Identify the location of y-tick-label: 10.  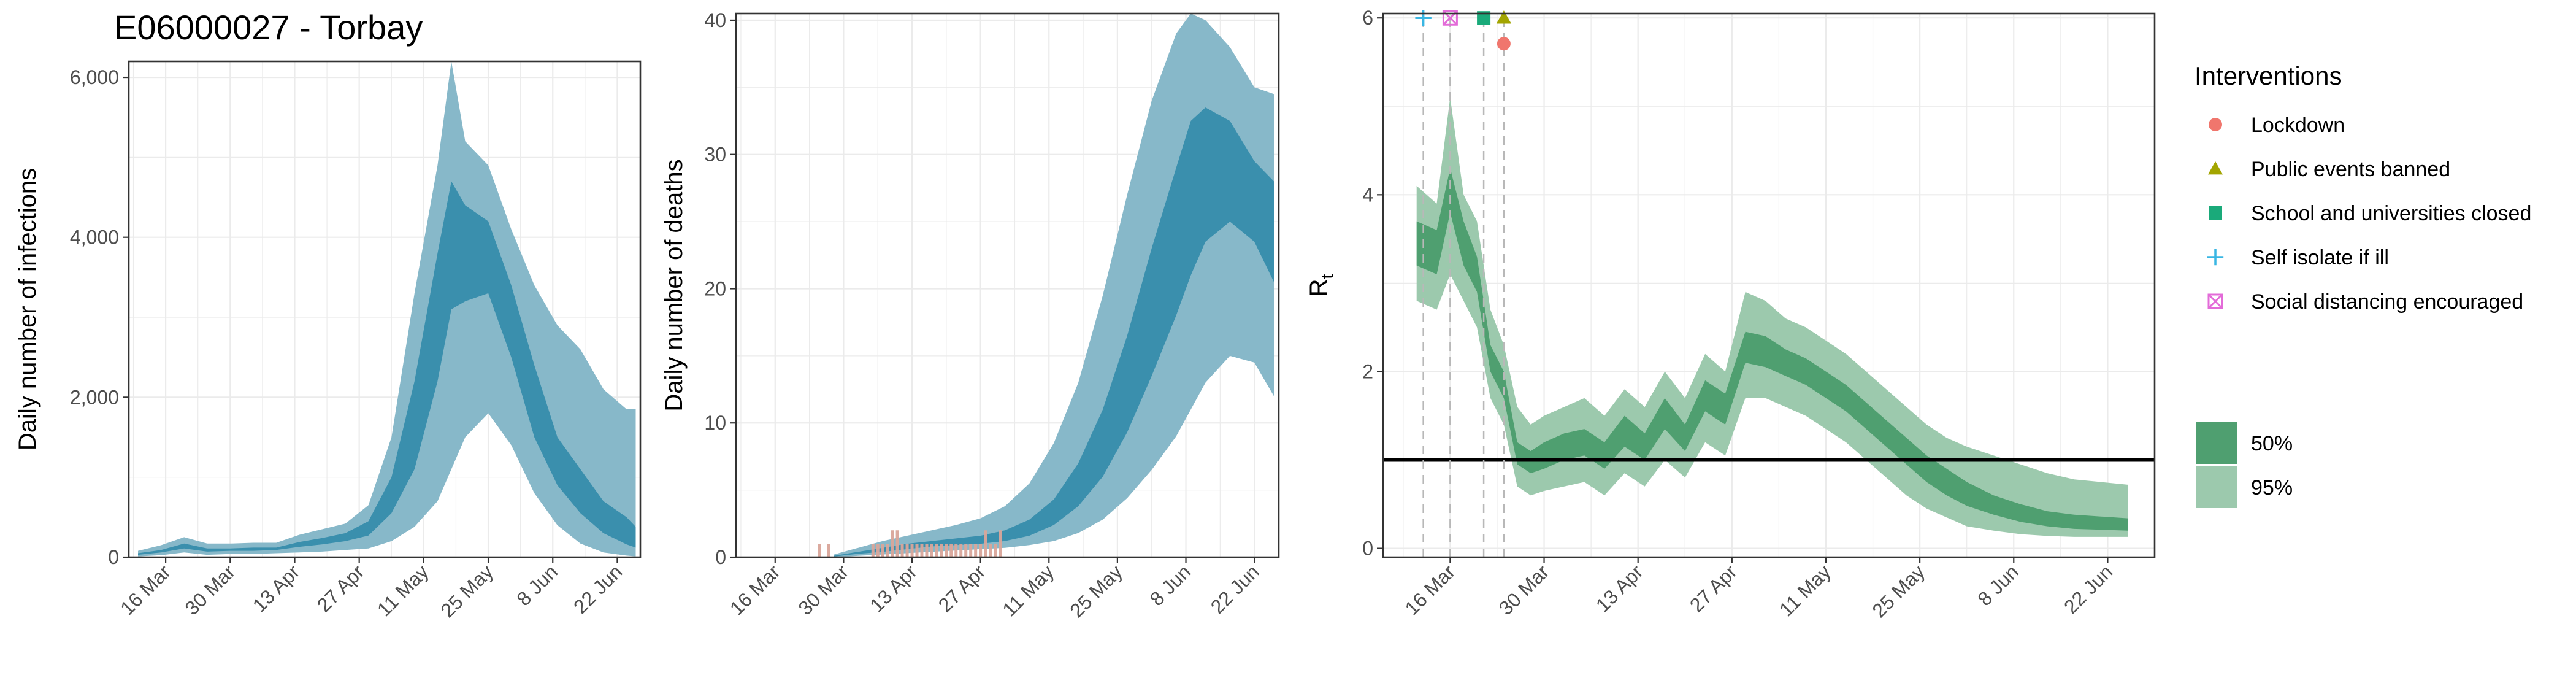
(715, 423).